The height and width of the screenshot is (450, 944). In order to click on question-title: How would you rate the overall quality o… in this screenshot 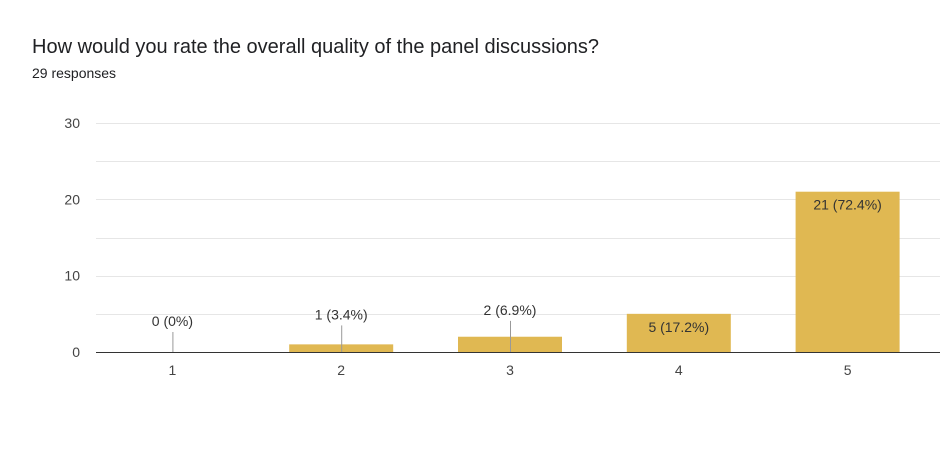, I will do `click(315, 47)`.